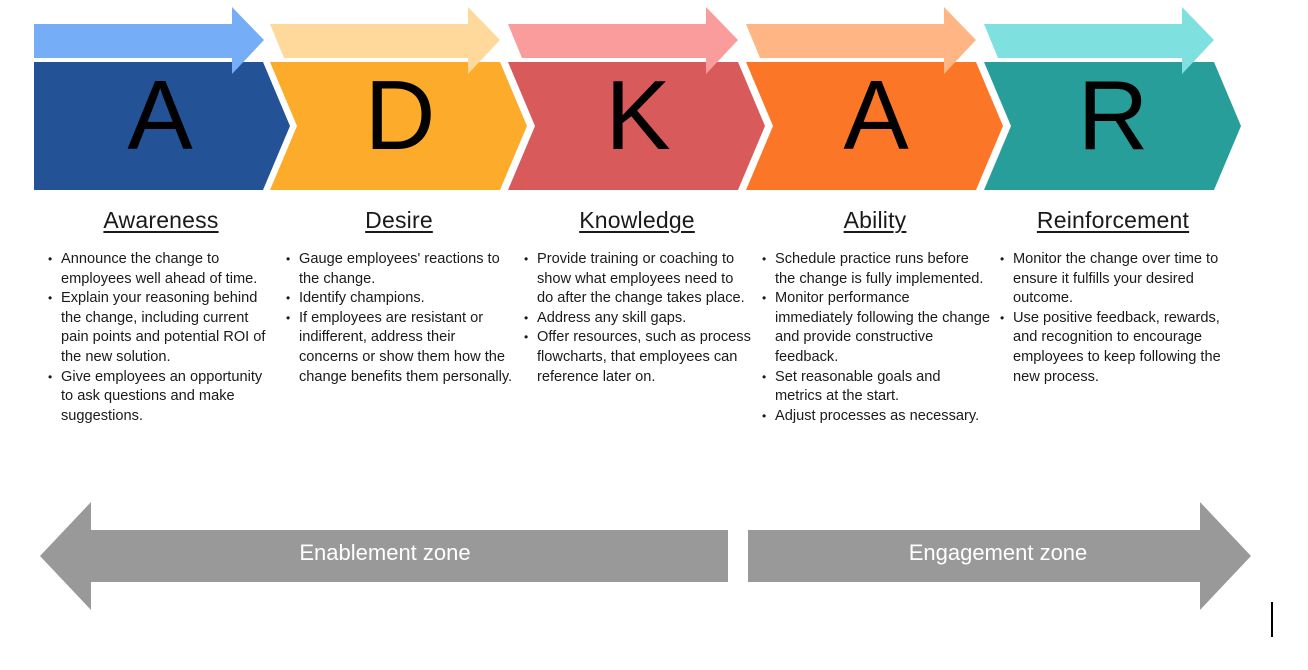 This screenshot has width=1308, height=670. What do you see at coordinates (637, 115) in the screenshot?
I see `chevron-letter-knowledge: K` at bounding box center [637, 115].